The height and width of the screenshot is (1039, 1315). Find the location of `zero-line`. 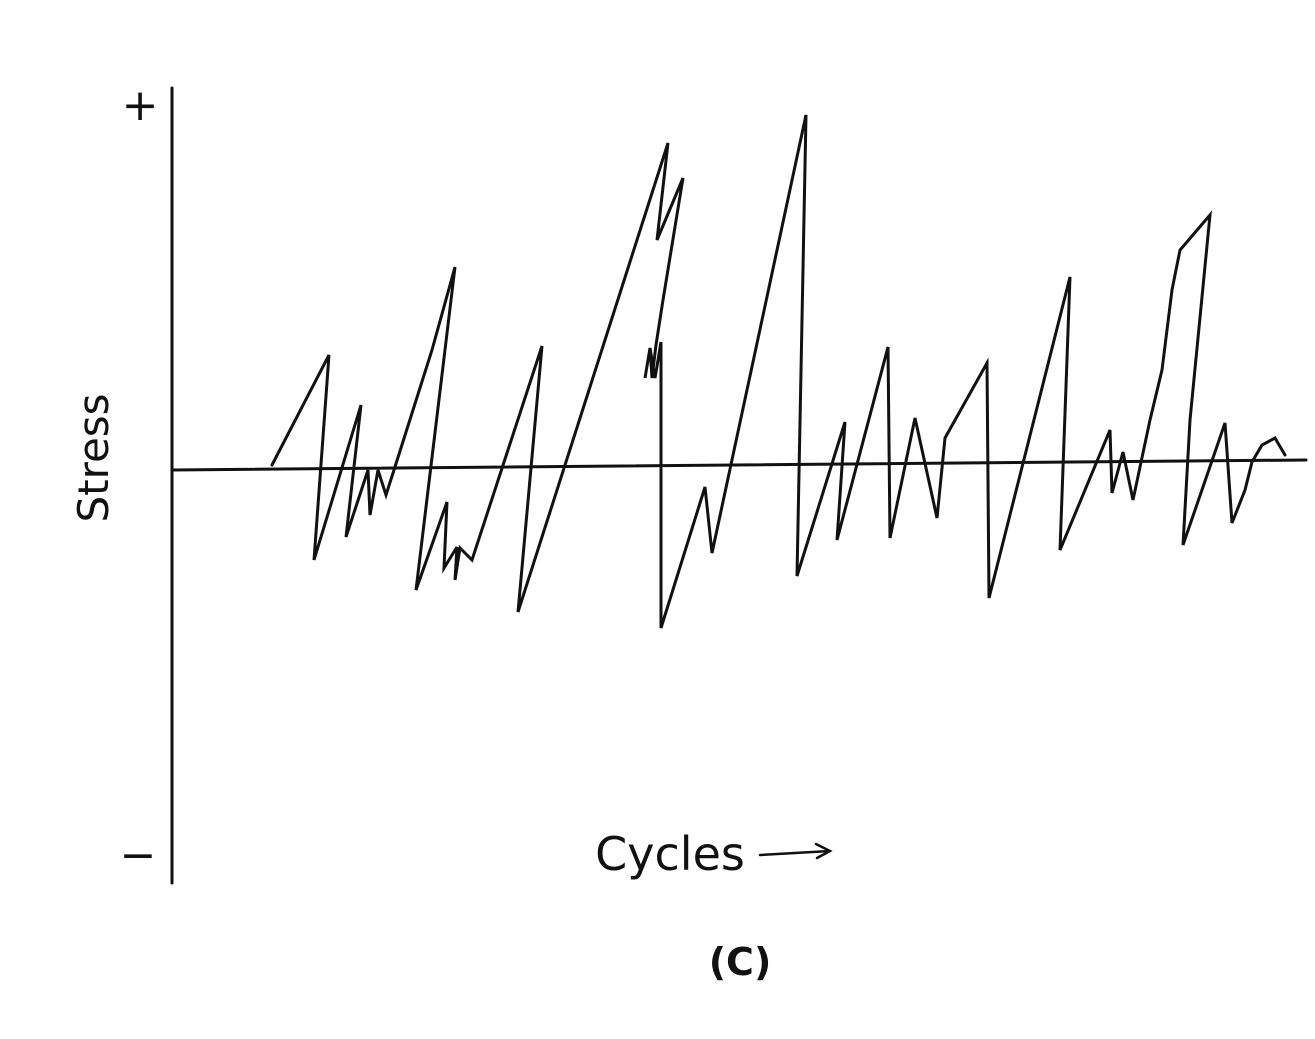

zero-line is located at coordinates (739, 465).